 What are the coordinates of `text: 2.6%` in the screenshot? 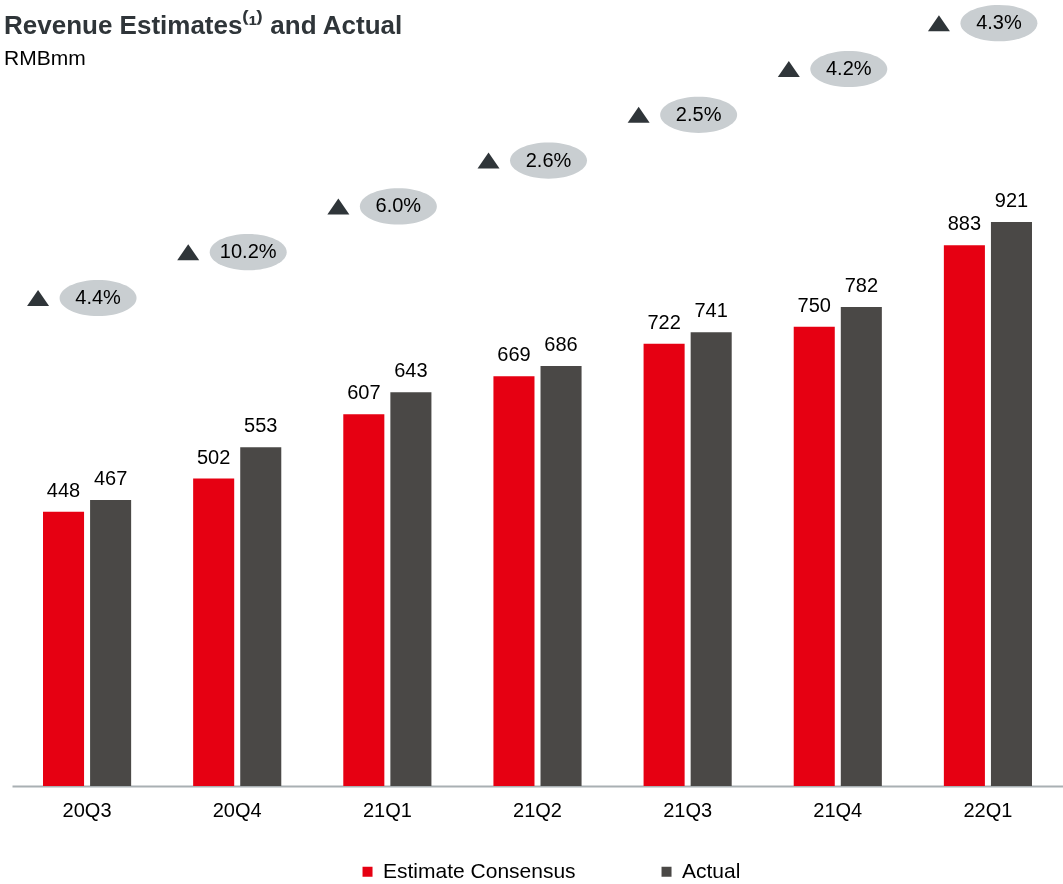 It's located at (548, 159).